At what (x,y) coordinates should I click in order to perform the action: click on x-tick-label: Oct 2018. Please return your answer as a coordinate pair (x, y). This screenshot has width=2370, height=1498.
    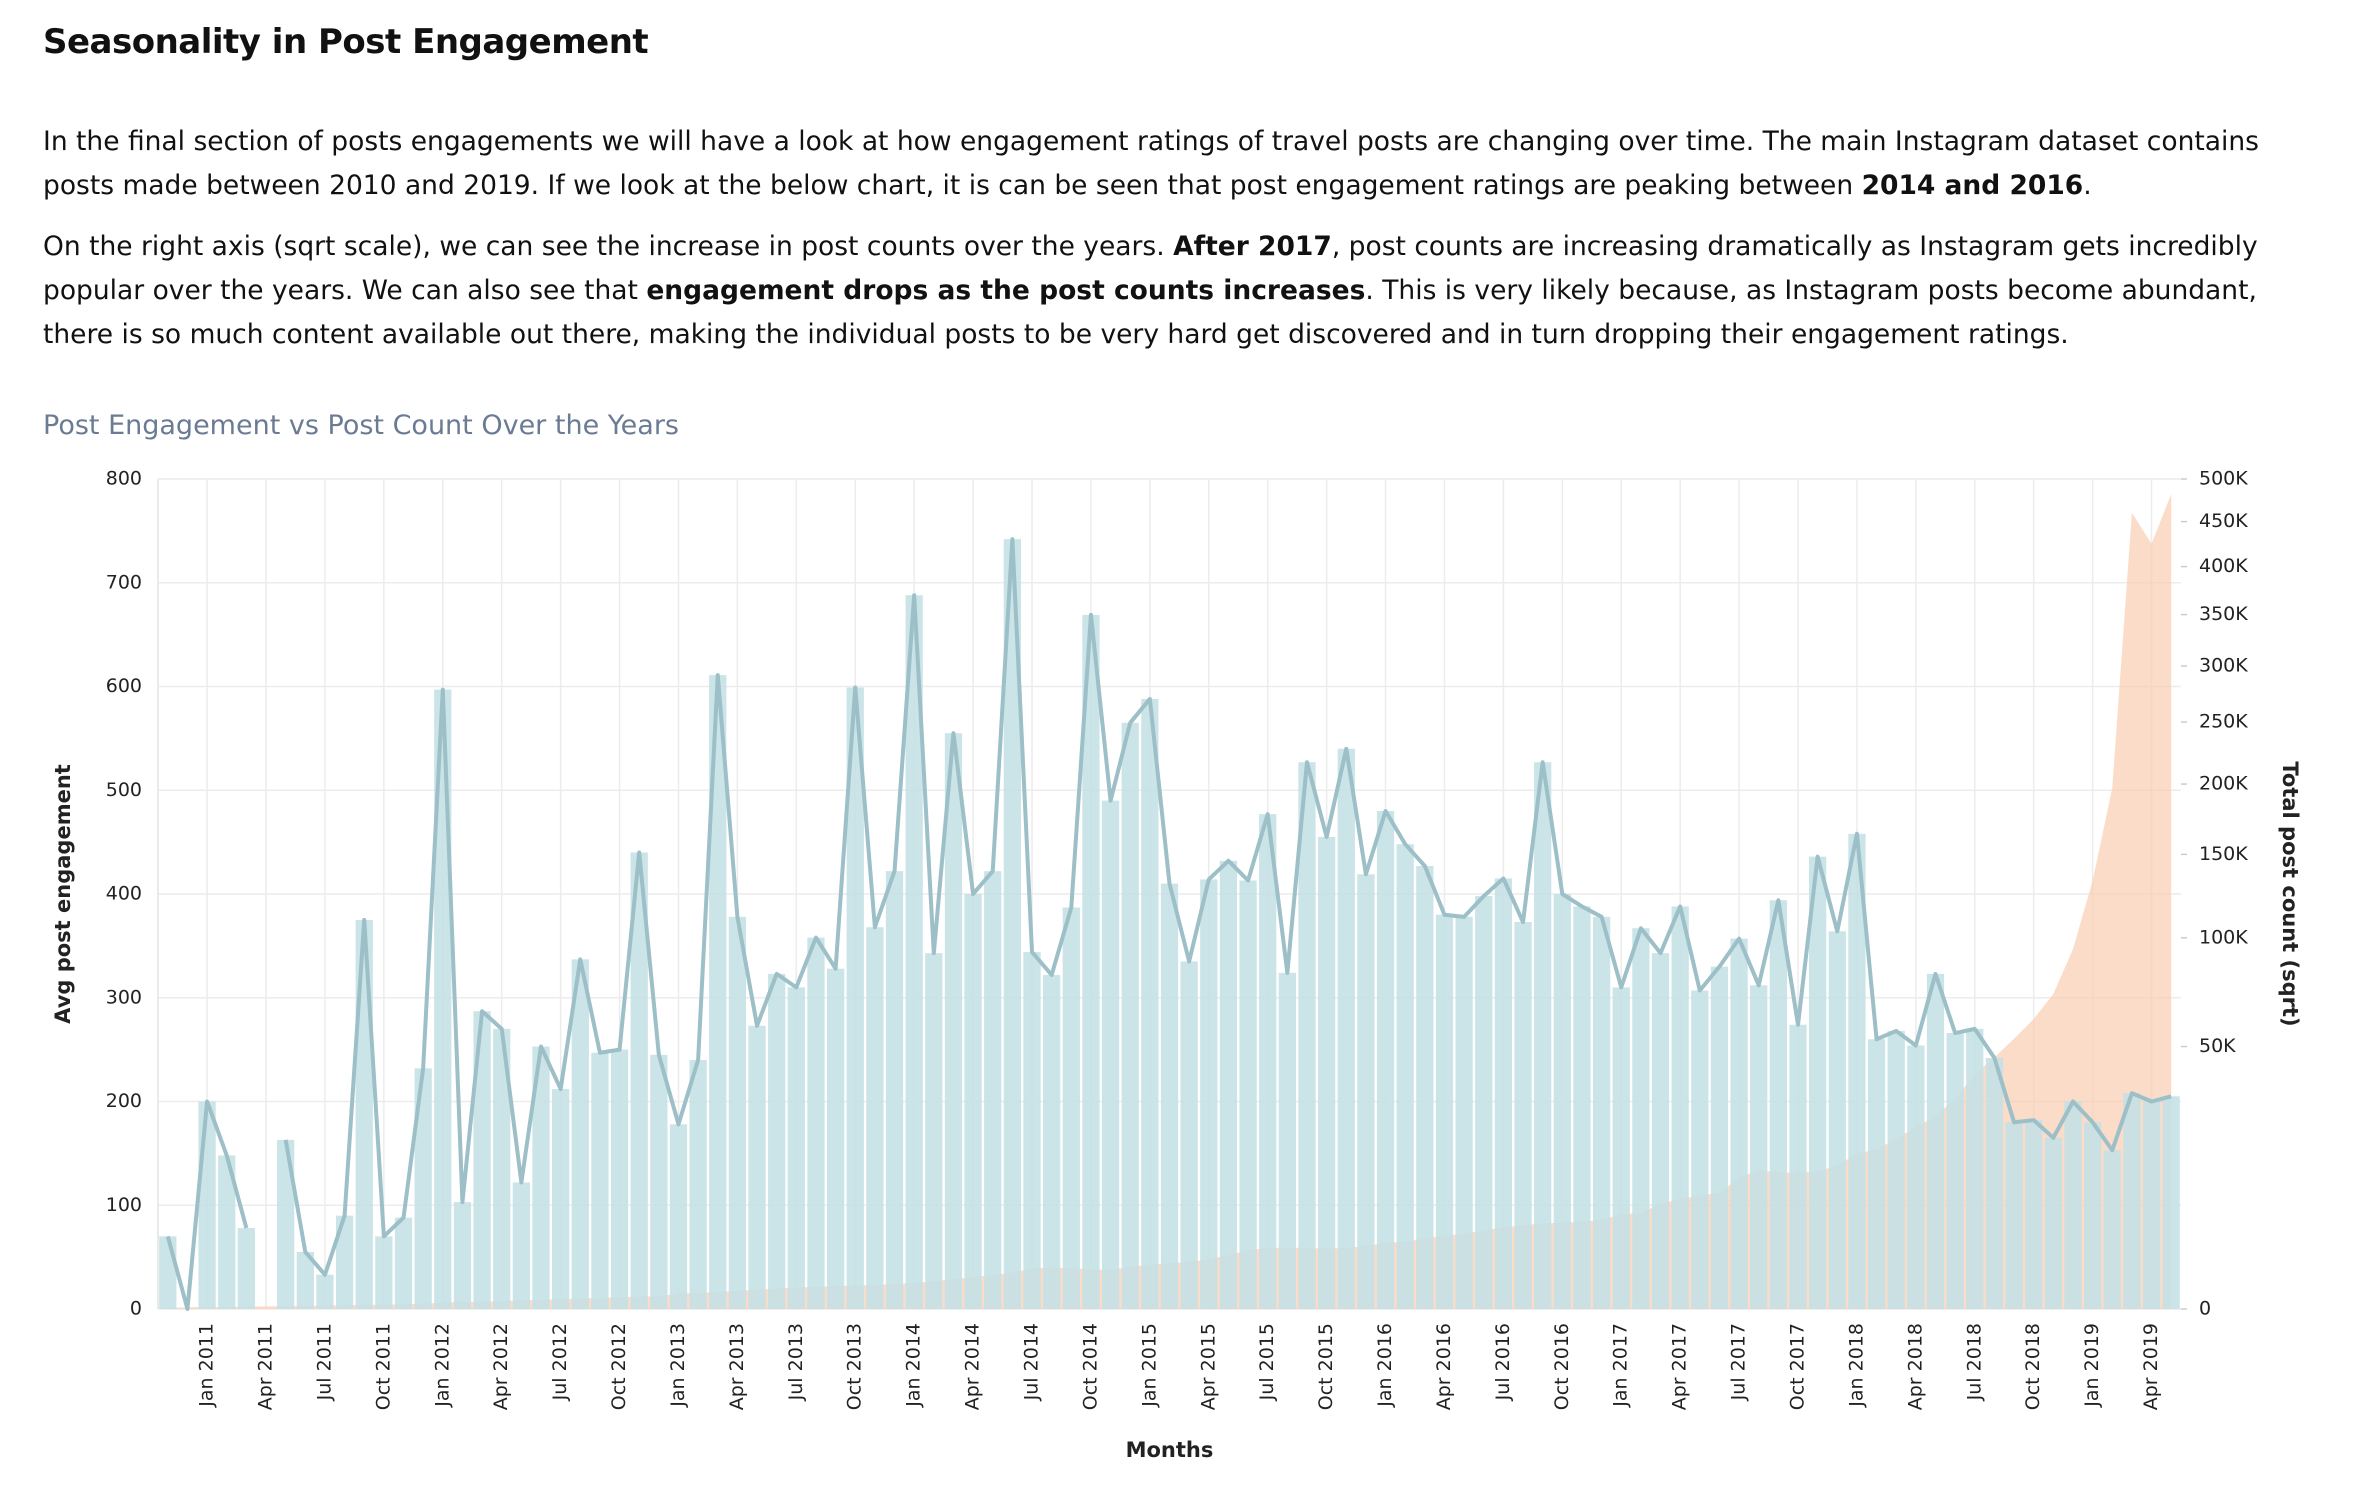
    Looking at the image, I should click on (2033, 1366).